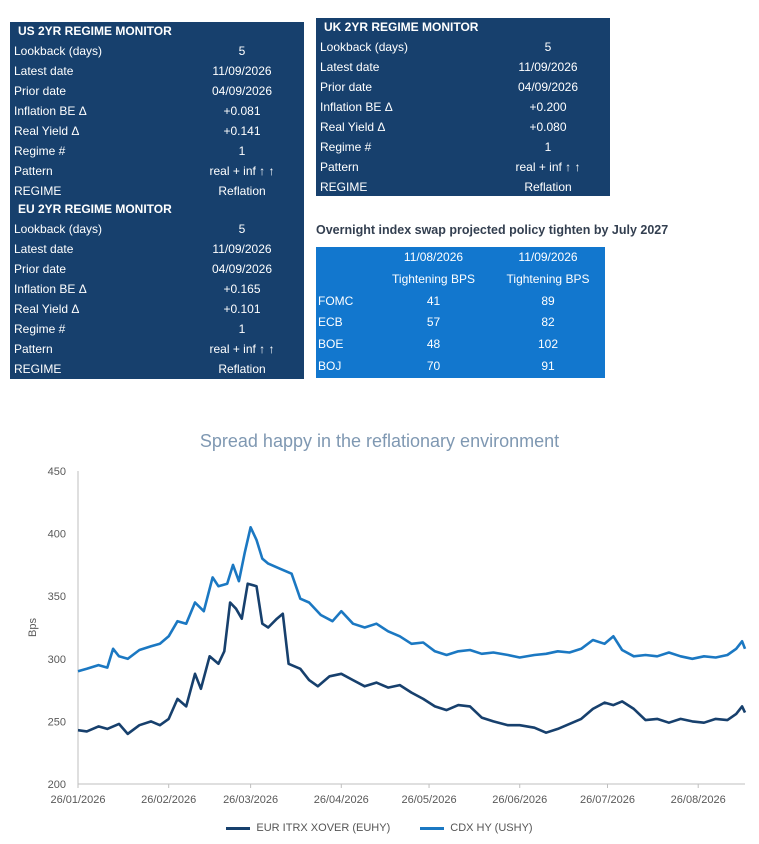  I want to click on us-monitor-label: Lookback (days), so click(58, 51).